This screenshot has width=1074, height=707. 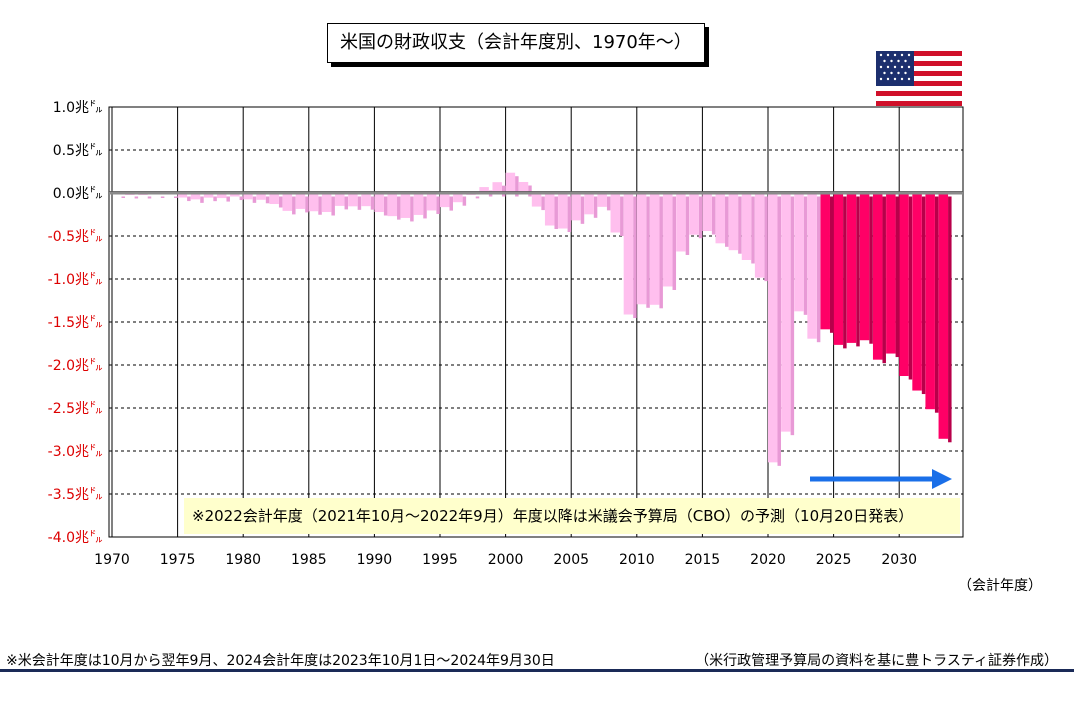 What do you see at coordinates (876, 661) in the screenshot?
I see `source-footnote: （米行政管理予算局の資料を基に豊トラスティ証券作成）` at bounding box center [876, 661].